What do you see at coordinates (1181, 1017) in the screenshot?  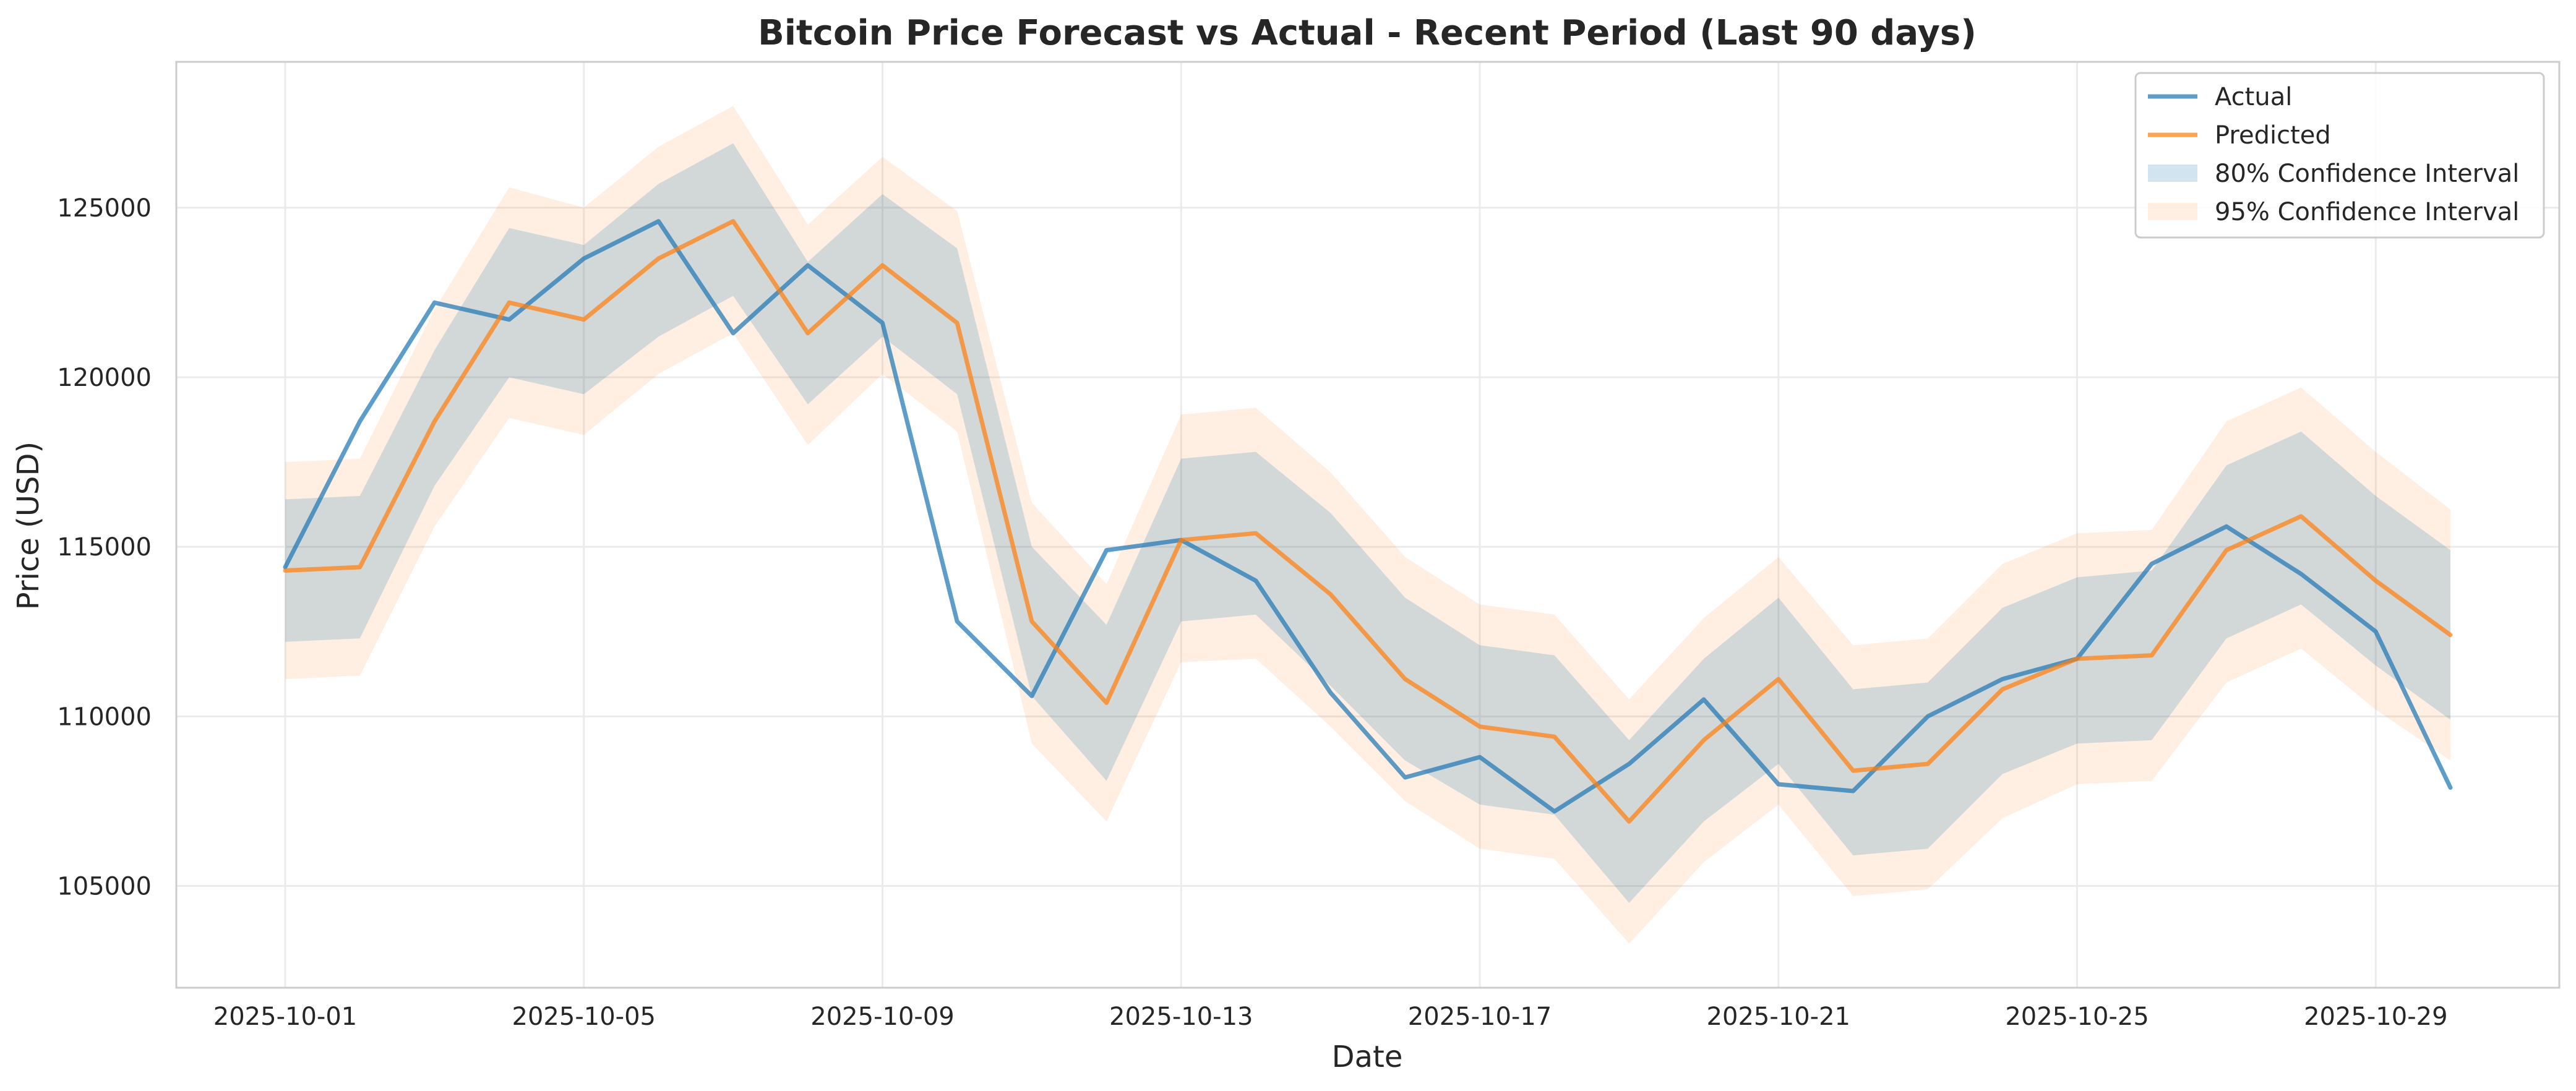 I see `x-tick-label: 2025-10-13` at bounding box center [1181, 1017].